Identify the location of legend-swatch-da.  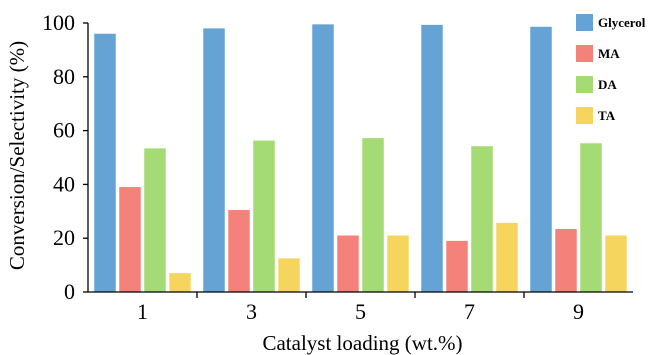
(584, 84).